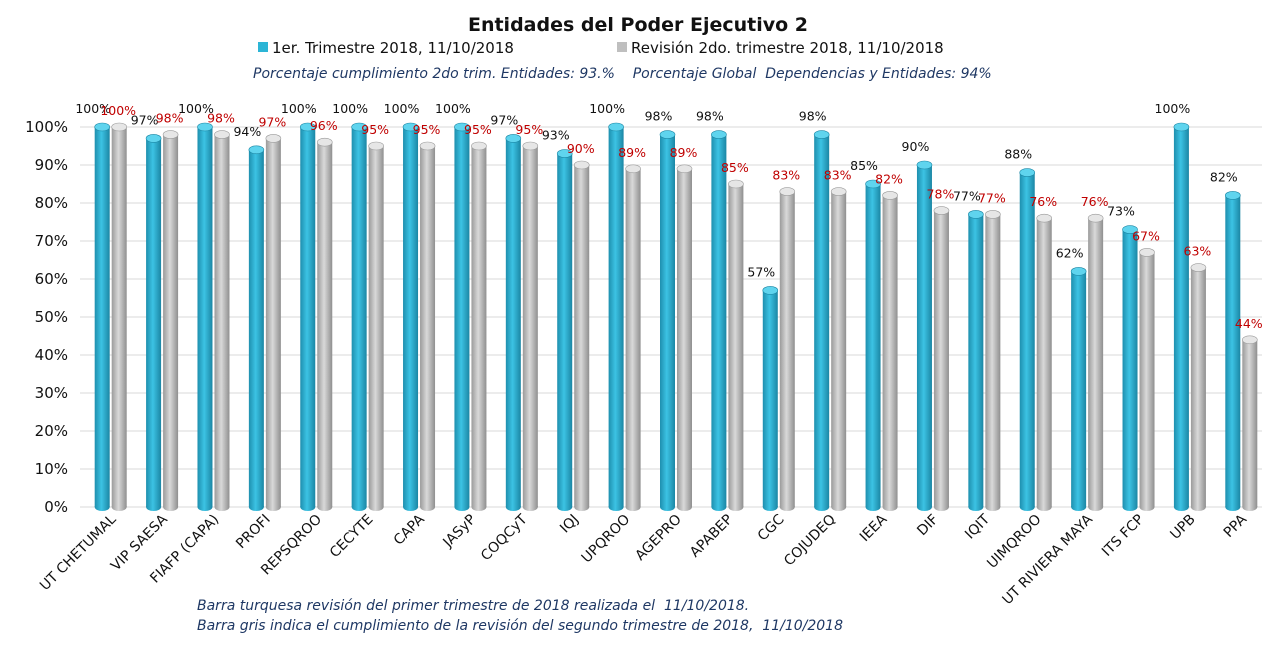 The height and width of the screenshot is (648, 1277). I want to click on category-label: UPQROO, so click(606, 539).